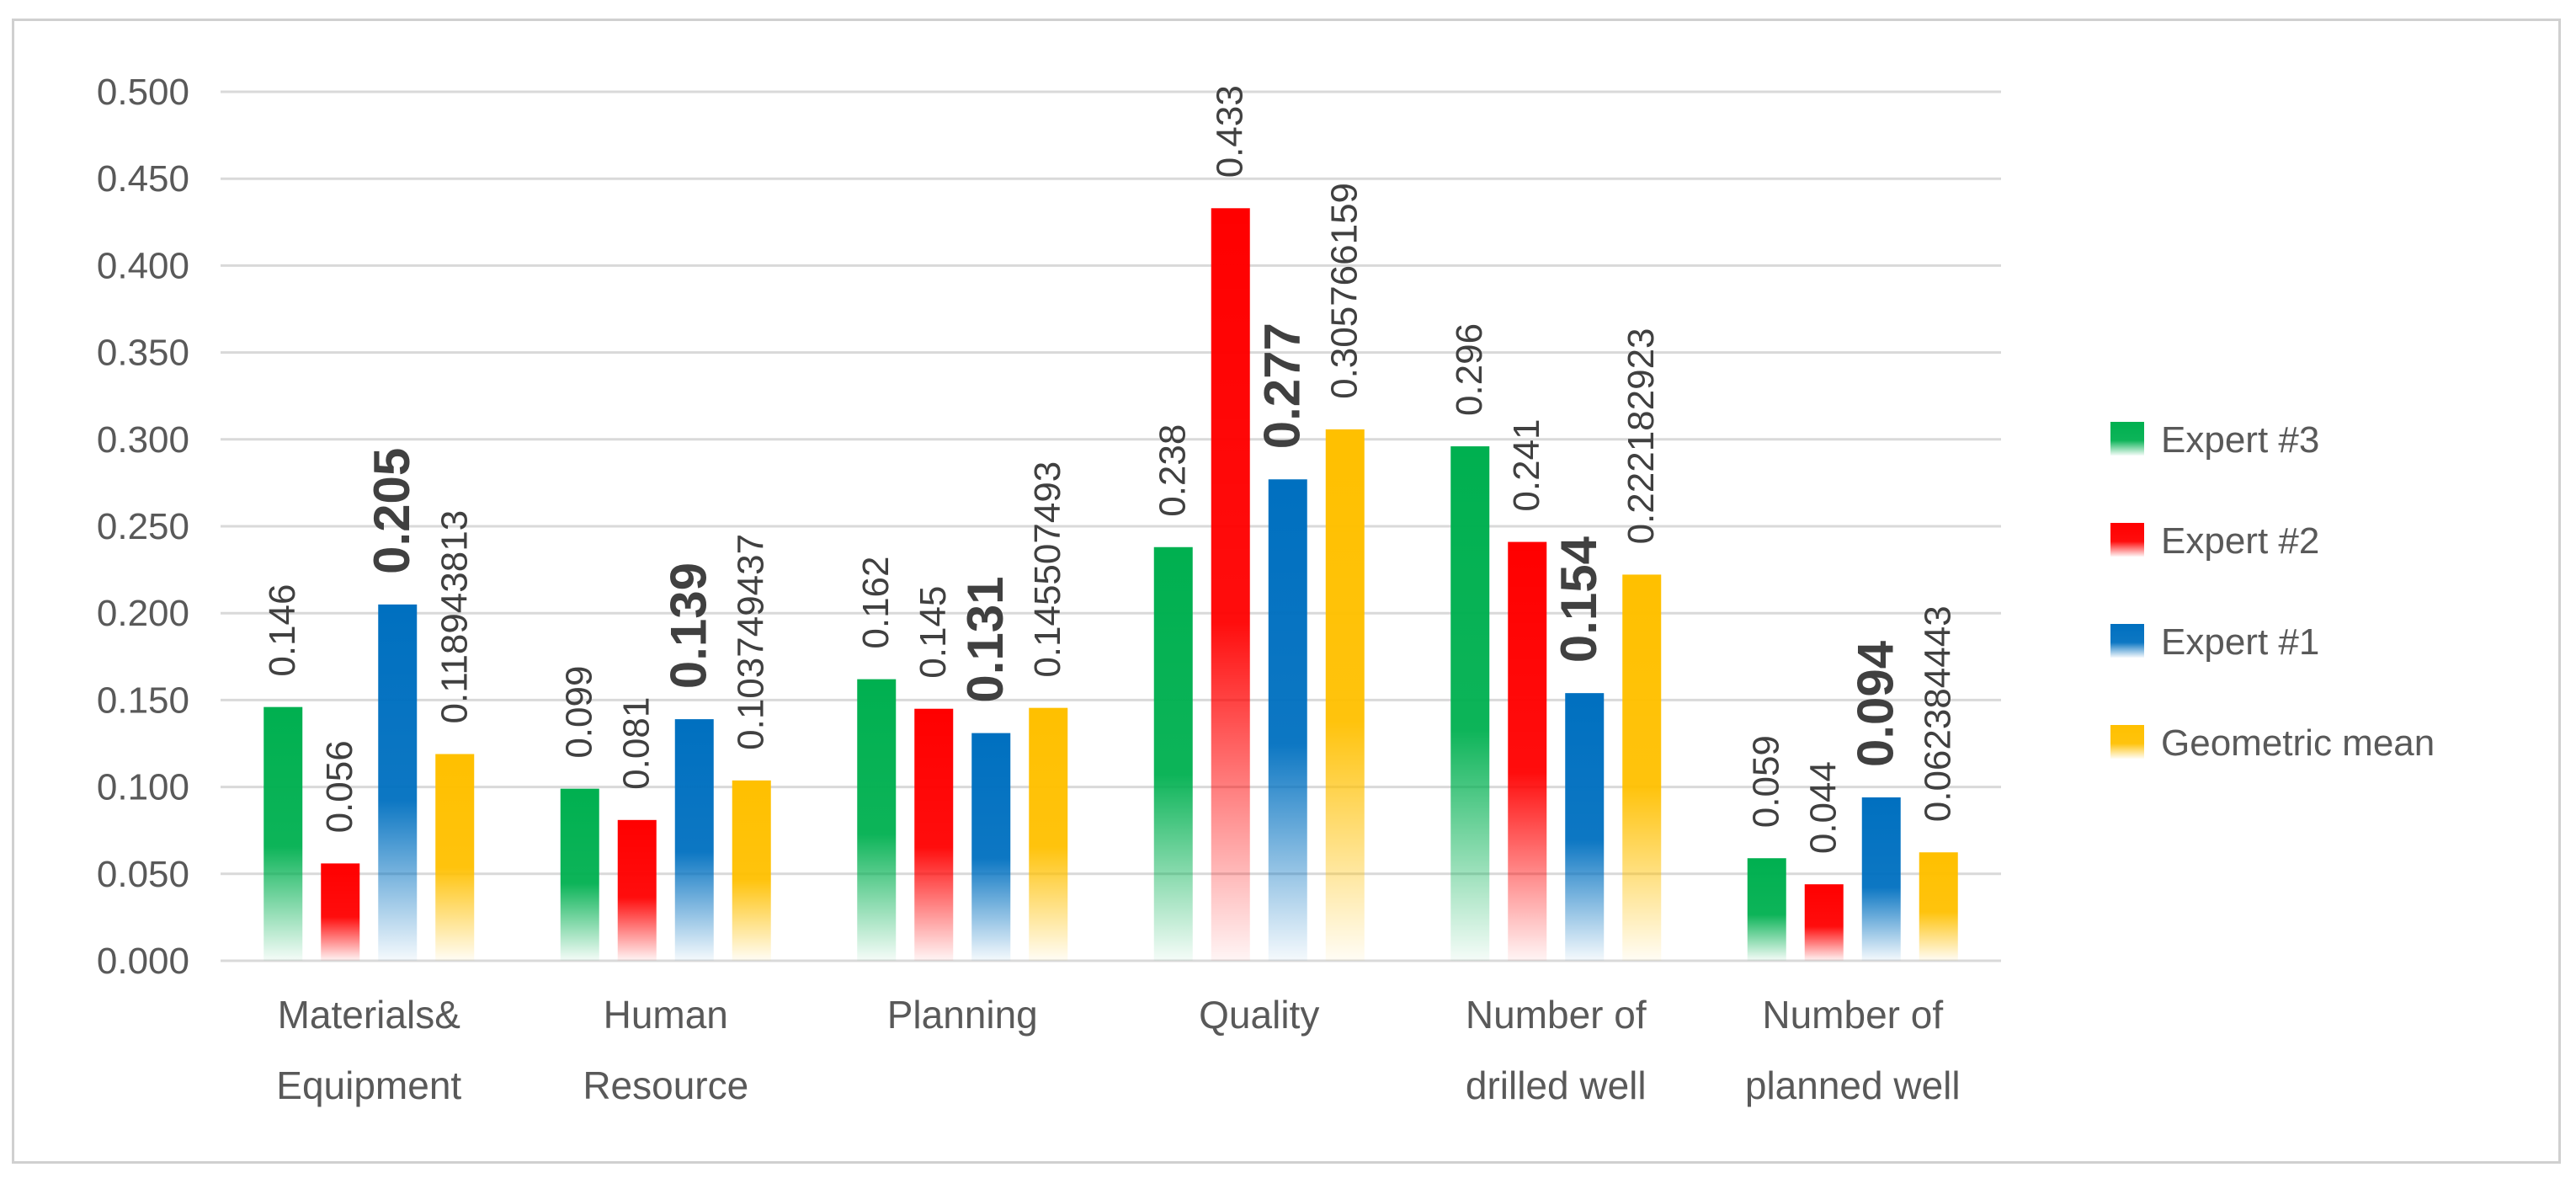  What do you see at coordinates (637, 743) in the screenshot?
I see `data-label: 0.081` at bounding box center [637, 743].